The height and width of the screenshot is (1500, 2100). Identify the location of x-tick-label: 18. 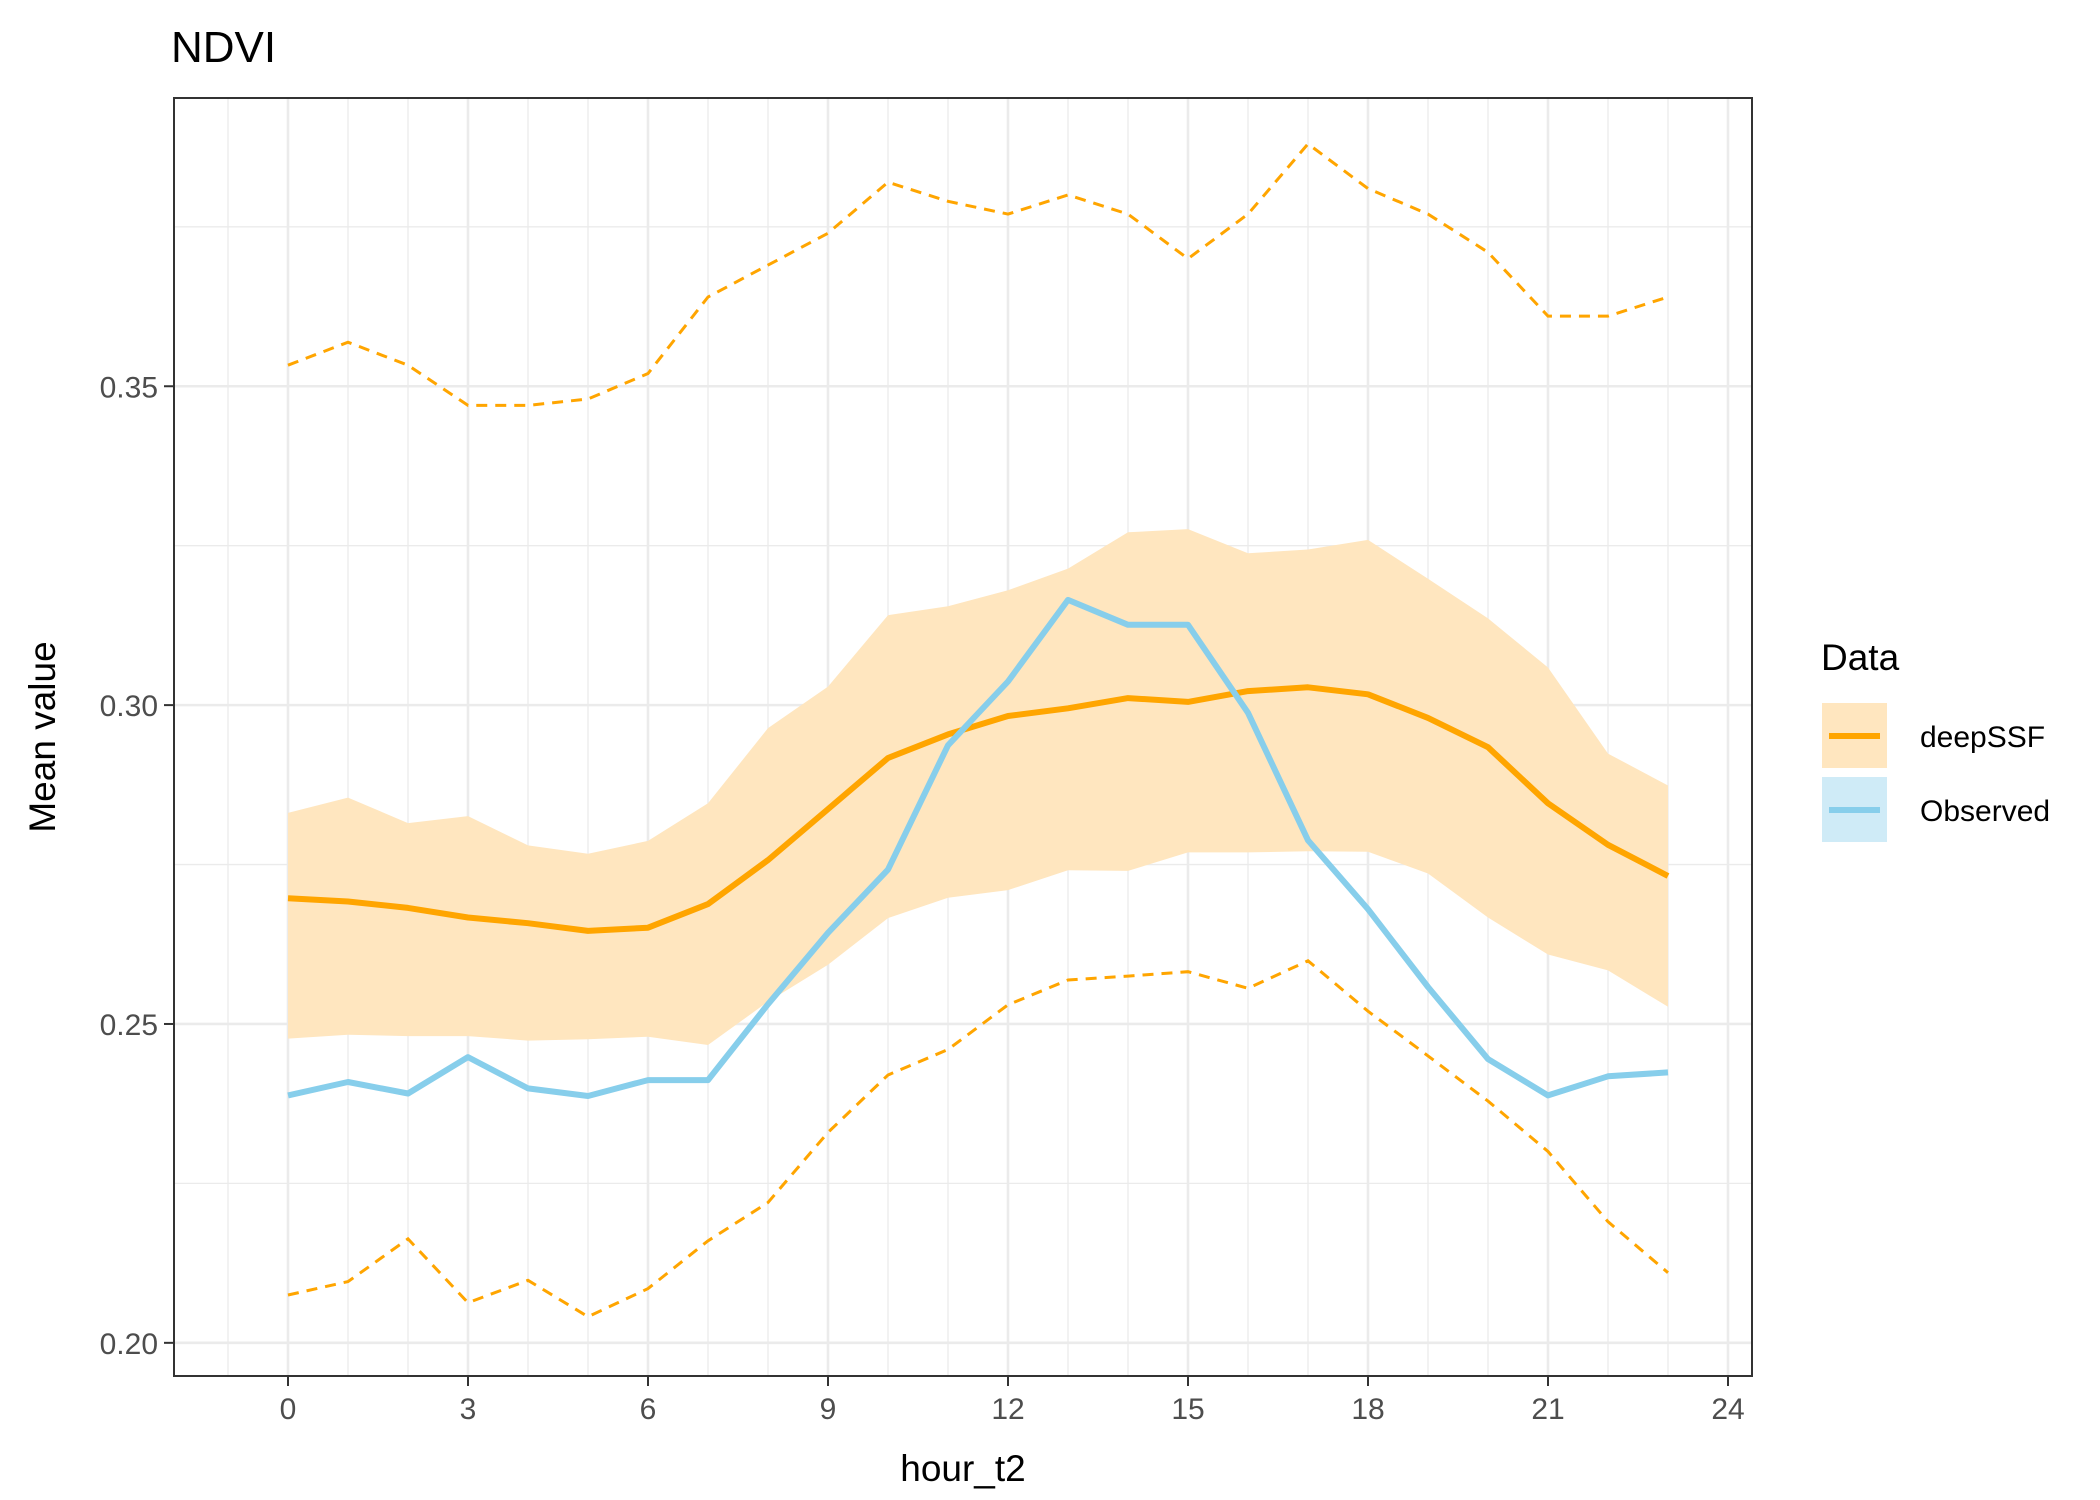
(1367, 1409).